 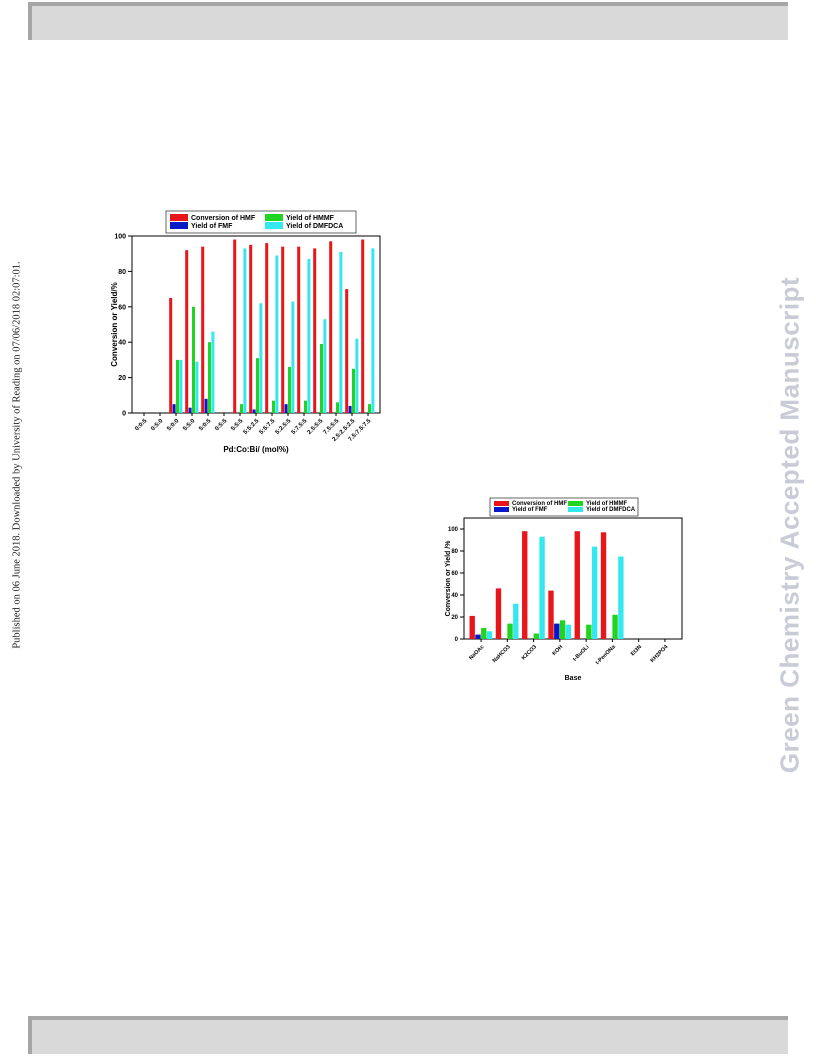 What do you see at coordinates (789, 525) in the screenshot?
I see `watermark-text: Green Chemistry Accepted Manuscript` at bounding box center [789, 525].